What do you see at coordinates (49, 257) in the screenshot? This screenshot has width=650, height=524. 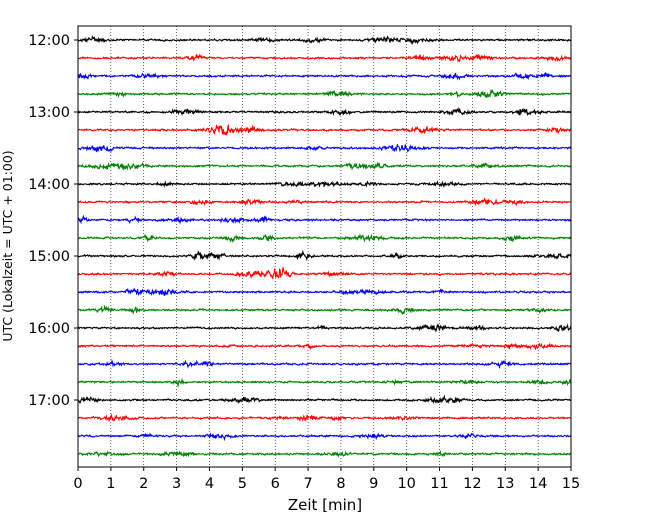 I see `y-tick-label: 15:00` at bounding box center [49, 257].